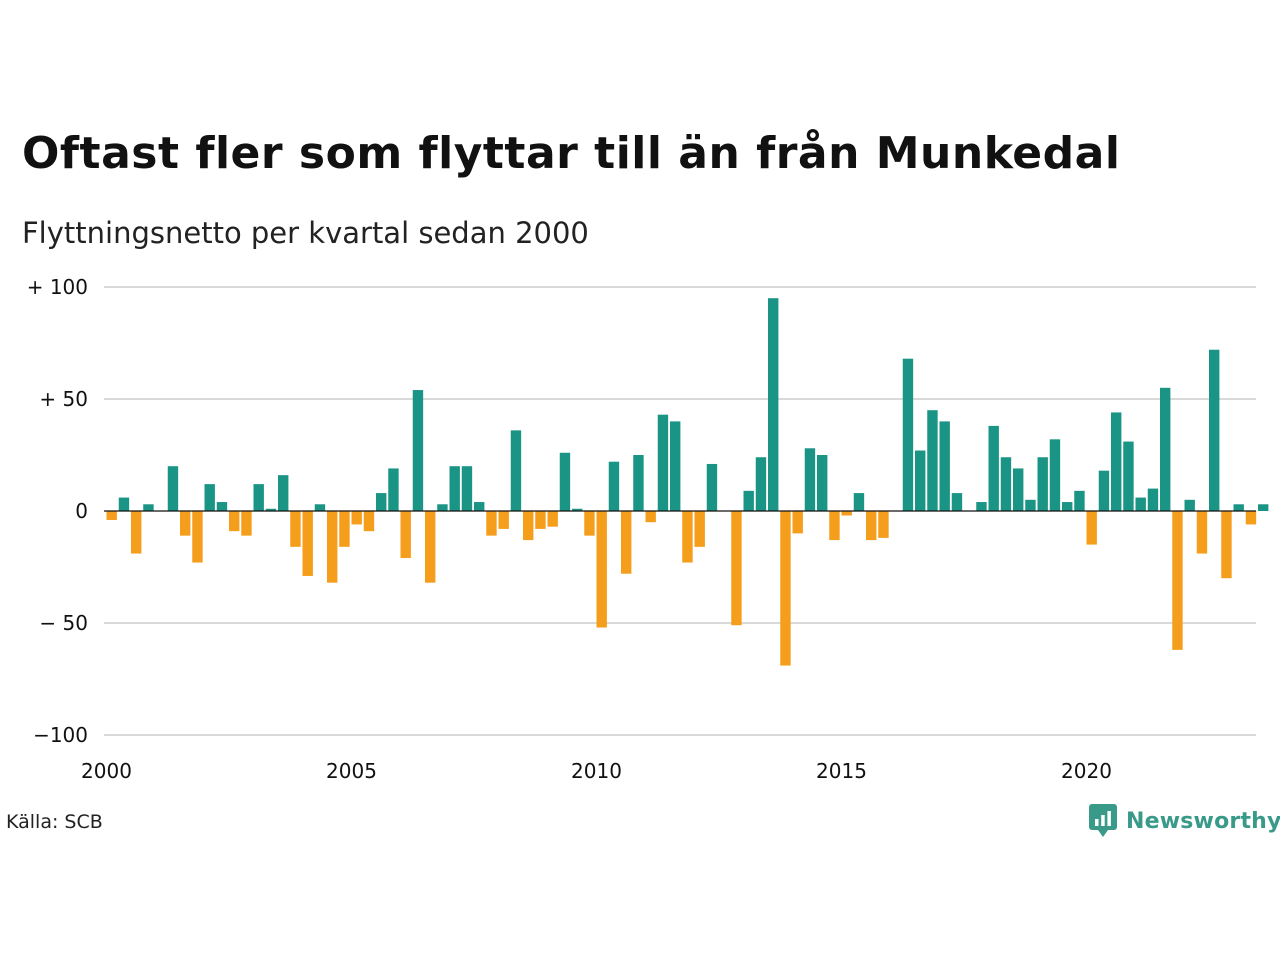 This screenshot has height=960, width=1280. What do you see at coordinates (305, 233) in the screenshot?
I see `chart-subtitle: Flyttningsnetto per kvartal sedan 2000` at bounding box center [305, 233].